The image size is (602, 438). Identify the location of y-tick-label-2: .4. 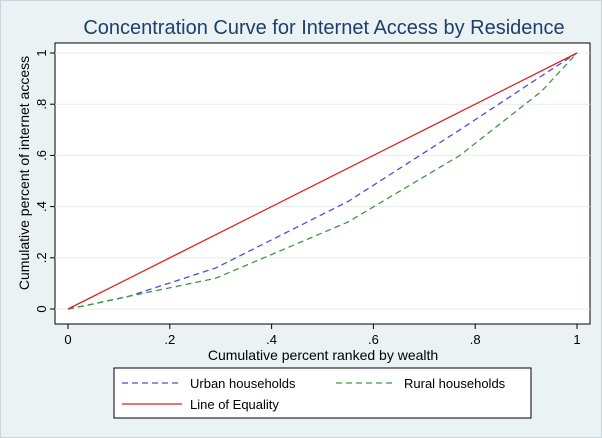
(41, 206).